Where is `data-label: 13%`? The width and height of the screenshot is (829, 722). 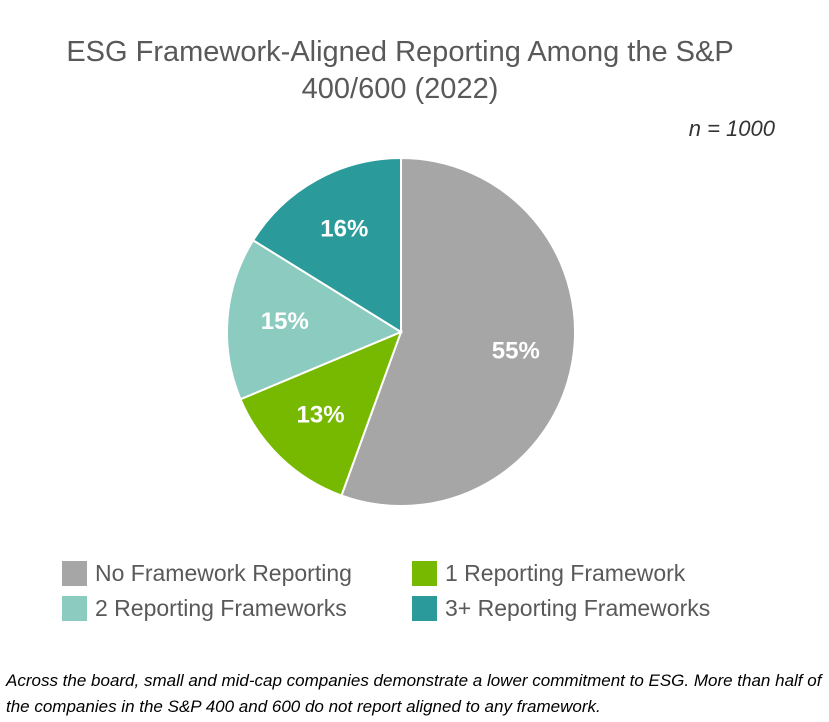
data-label: 13% is located at coordinates (321, 415).